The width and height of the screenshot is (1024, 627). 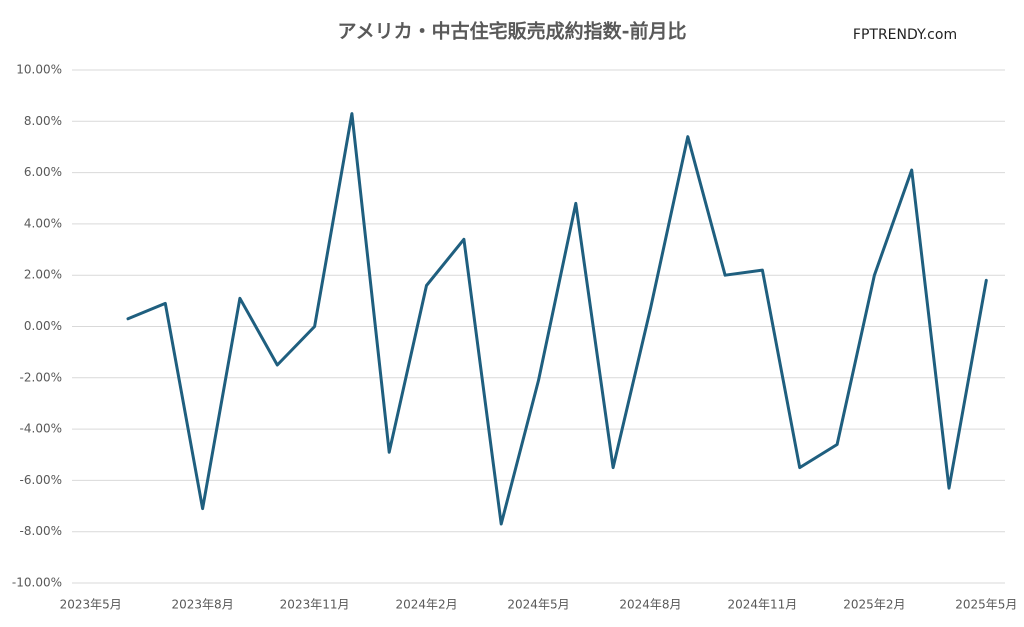 I want to click on x-tick-label: 2024年2月, so click(x=426, y=605).